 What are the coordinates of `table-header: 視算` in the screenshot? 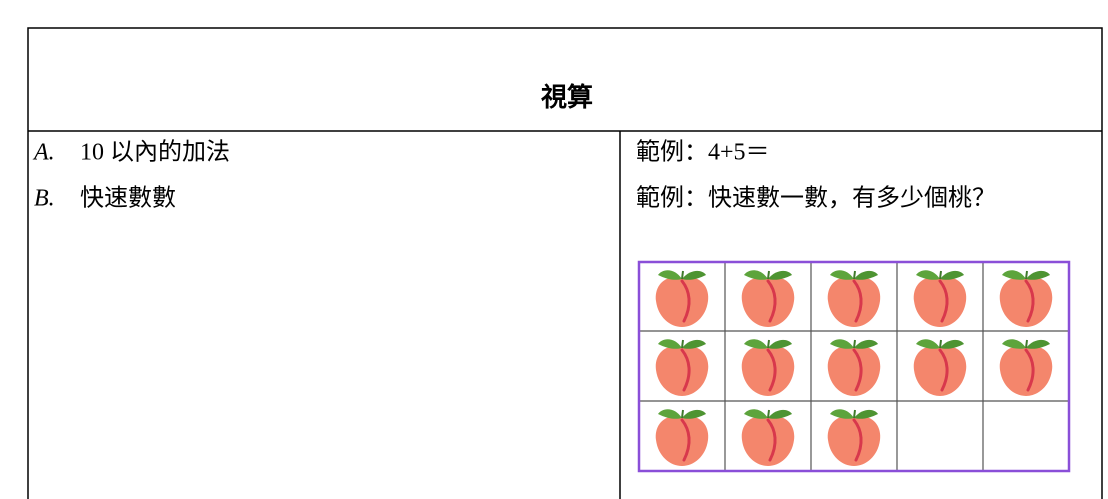 It's located at (567, 97).